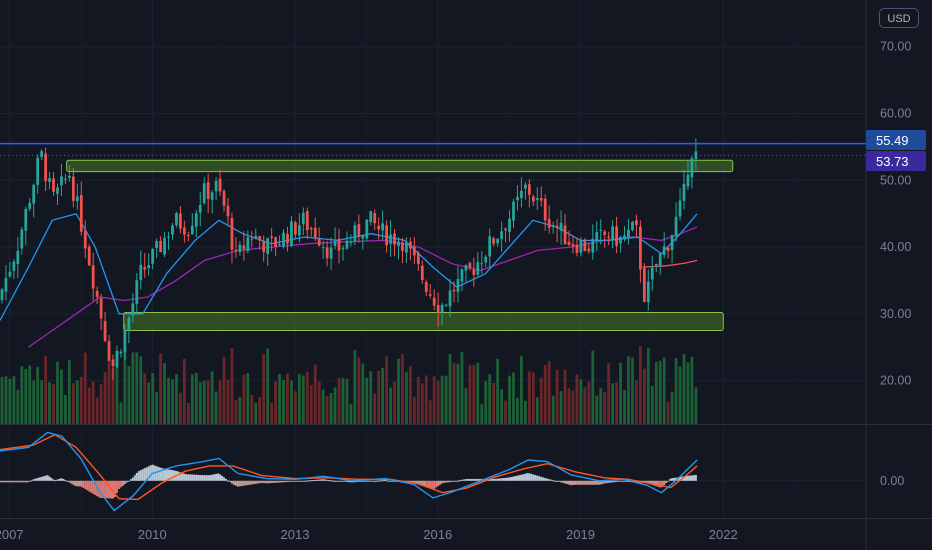  What do you see at coordinates (295, 534) in the screenshot?
I see `x-tick-label: 2013` at bounding box center [295, 534].